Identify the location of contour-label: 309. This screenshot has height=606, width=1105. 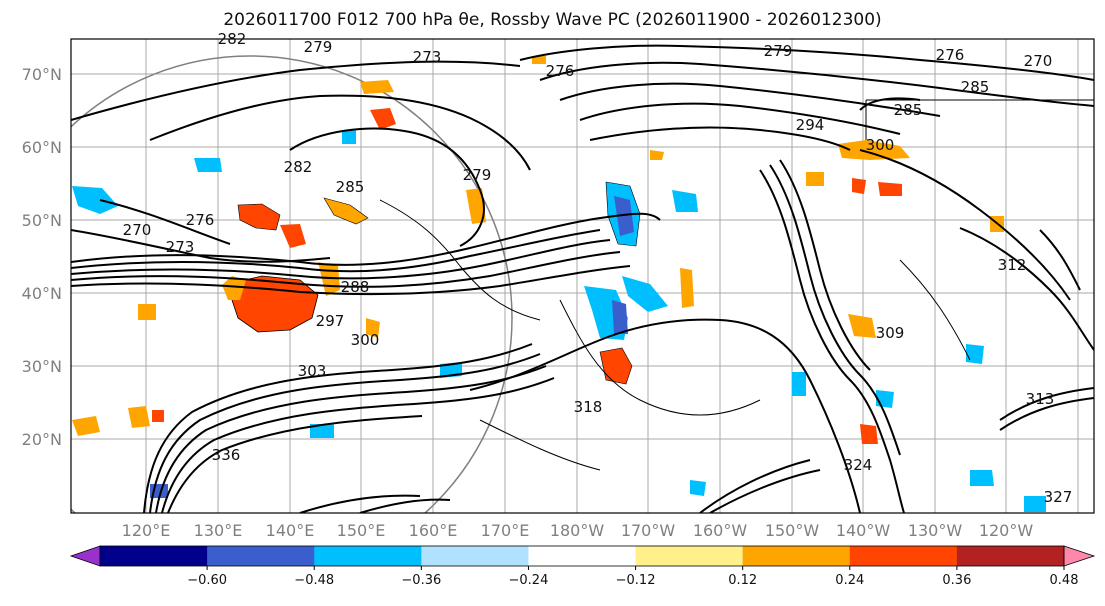
(890, 333).